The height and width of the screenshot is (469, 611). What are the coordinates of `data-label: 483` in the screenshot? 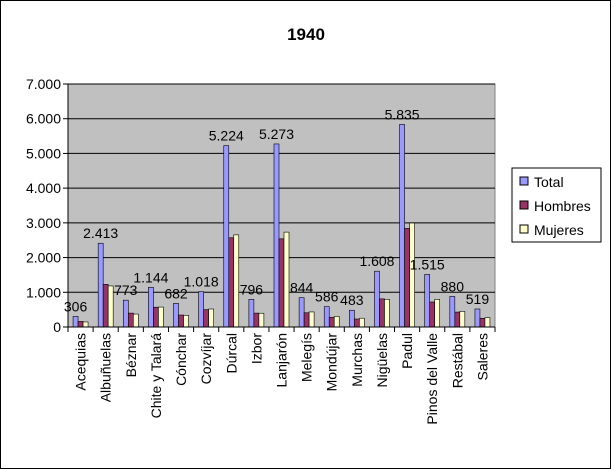 It's located at (352, 300).